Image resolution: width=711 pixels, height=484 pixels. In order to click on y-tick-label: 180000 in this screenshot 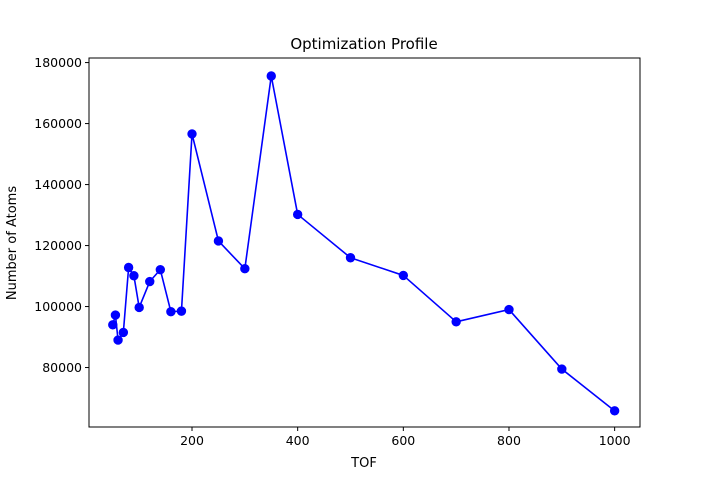, I will do `click(58, 62)`.